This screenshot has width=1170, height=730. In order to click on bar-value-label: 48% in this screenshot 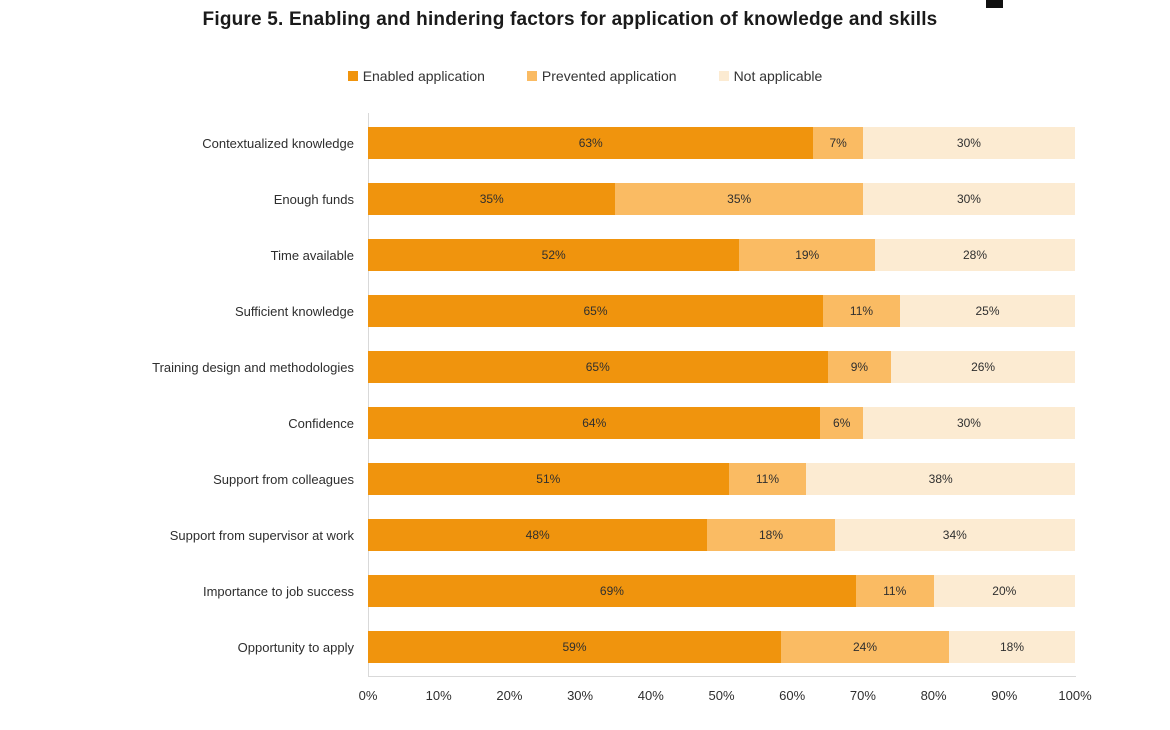, I will do `click(537, 535)`.